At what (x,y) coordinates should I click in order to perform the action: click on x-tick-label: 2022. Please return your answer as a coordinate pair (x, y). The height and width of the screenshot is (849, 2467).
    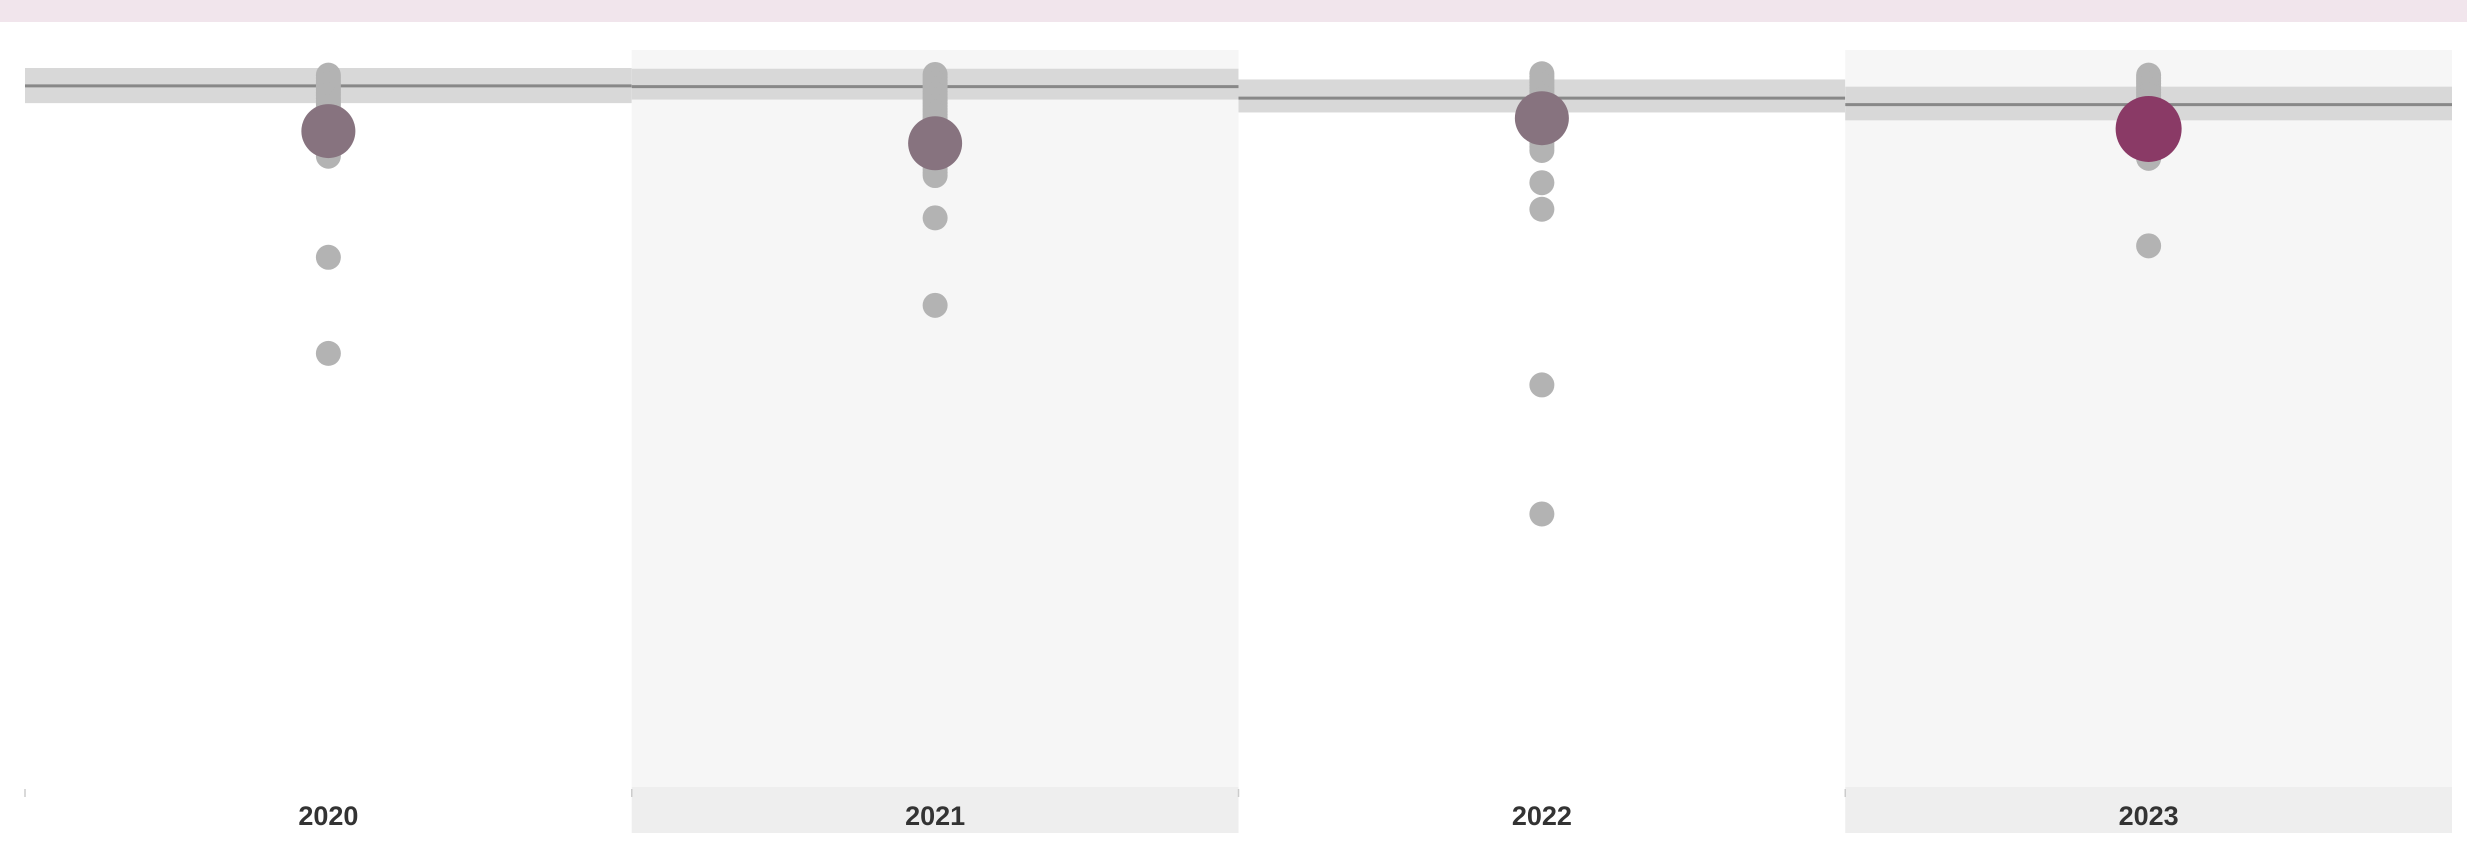
    Looking at the image, I should click on (1542, 816).